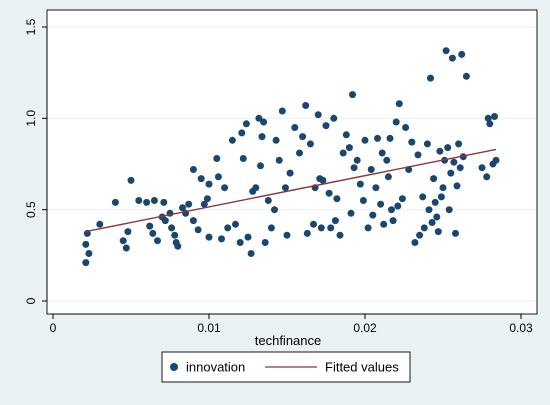 This screenshot has height=405, width=550. Describe the element at coordinates (31, 26) in the screenshot. I see `y-tick-label: 1.5` at that location.